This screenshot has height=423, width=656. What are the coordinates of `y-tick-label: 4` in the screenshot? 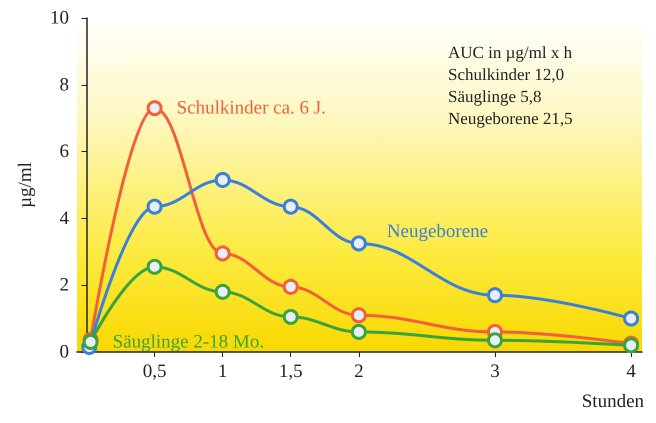 It's located at (65, 218).